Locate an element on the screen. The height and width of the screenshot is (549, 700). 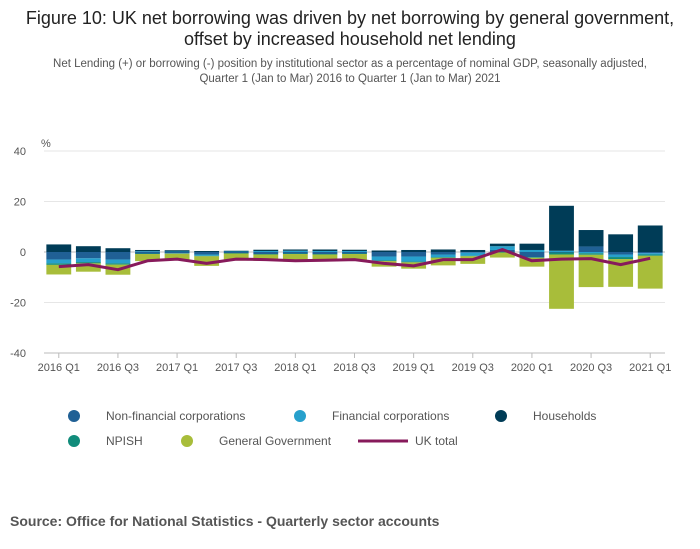
legend-label-households: Households is located at coordinates (564, 416).